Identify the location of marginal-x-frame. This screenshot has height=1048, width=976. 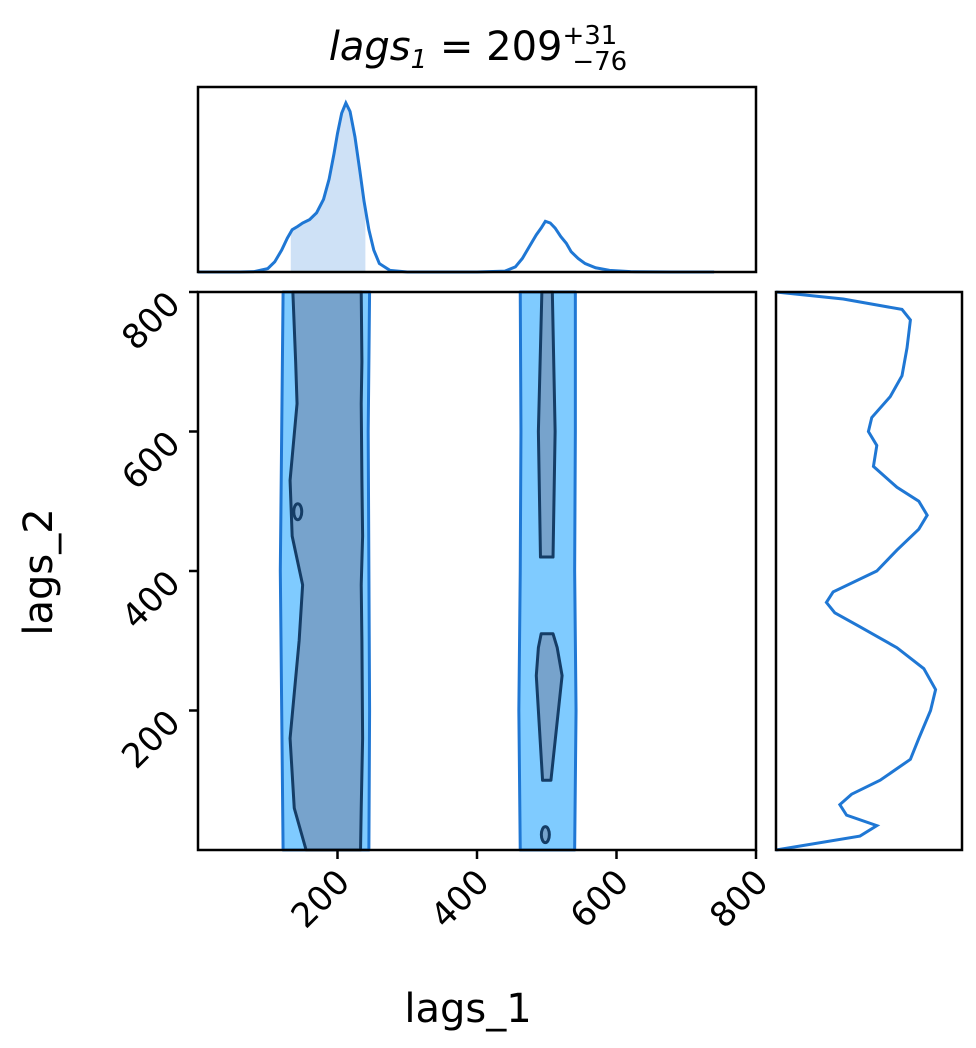
(477, 179).